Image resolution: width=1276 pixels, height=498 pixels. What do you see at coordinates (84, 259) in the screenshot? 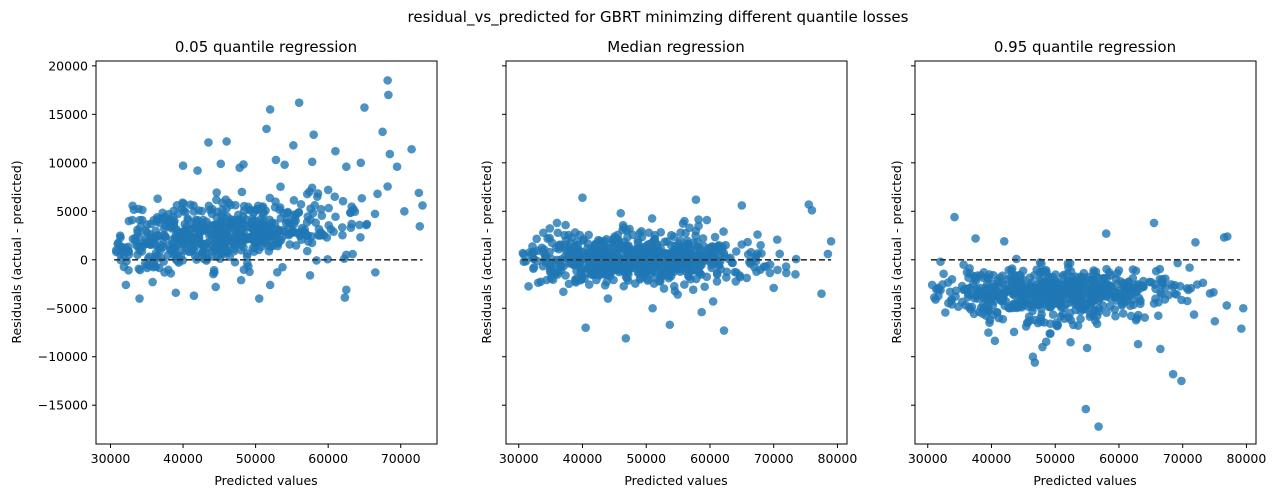
I see `y-tick-label: 0` at bounding box center [84, 259].